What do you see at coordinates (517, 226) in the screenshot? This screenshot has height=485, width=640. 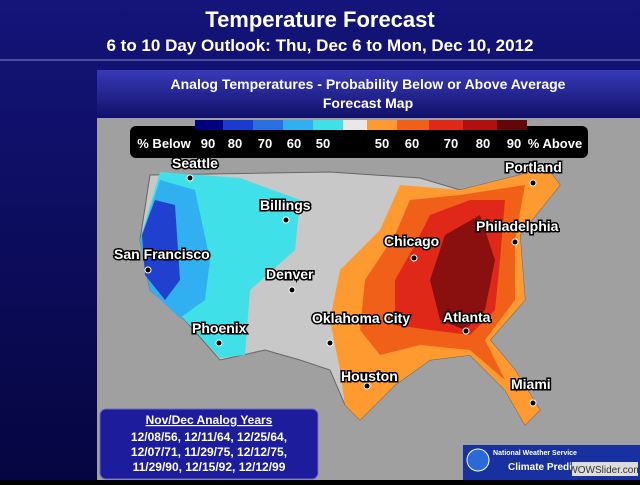 I see `city-label: Philadelphia` at bounding box center [517, 226].